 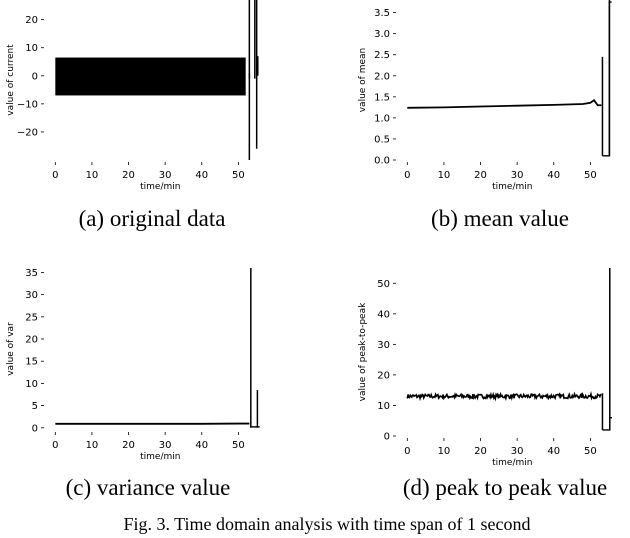 What do you see at coordinates (31, 317) in the screenshot?
I see `y-tick-label: 25` at bounding box center [31, 317].